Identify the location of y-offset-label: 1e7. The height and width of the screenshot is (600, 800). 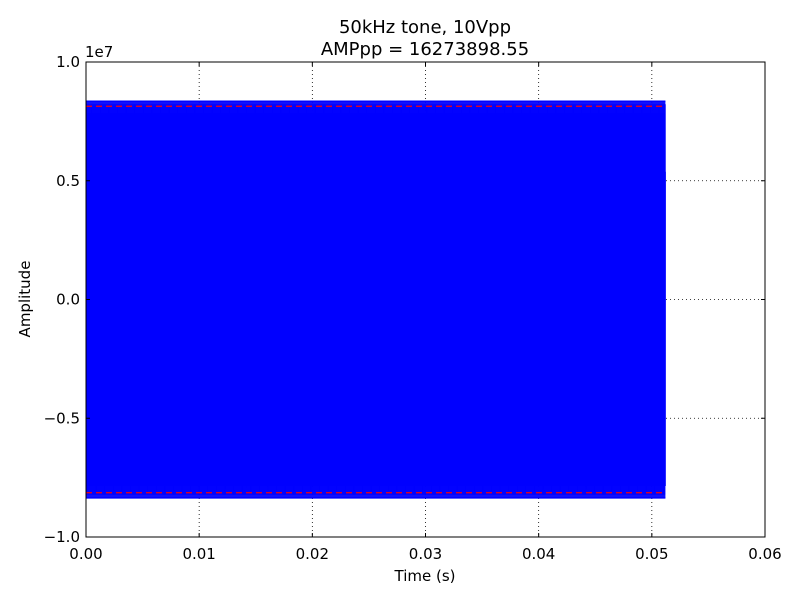
(99, 52).